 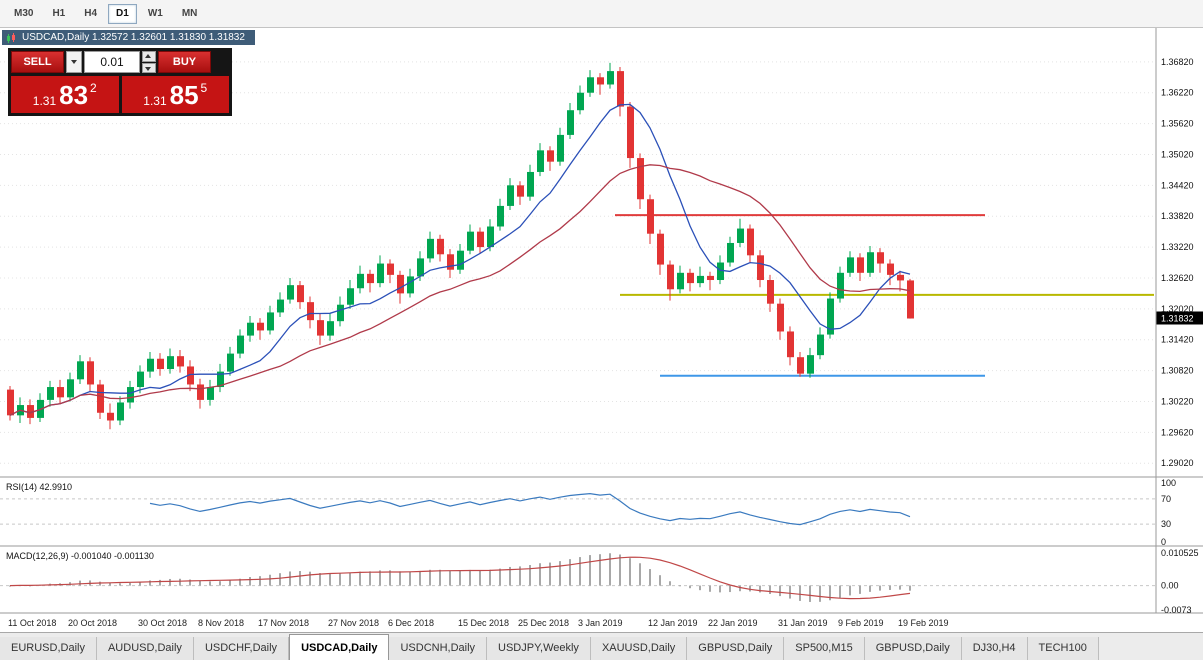 I want to click on volume-input, so click(x=112, y=62).